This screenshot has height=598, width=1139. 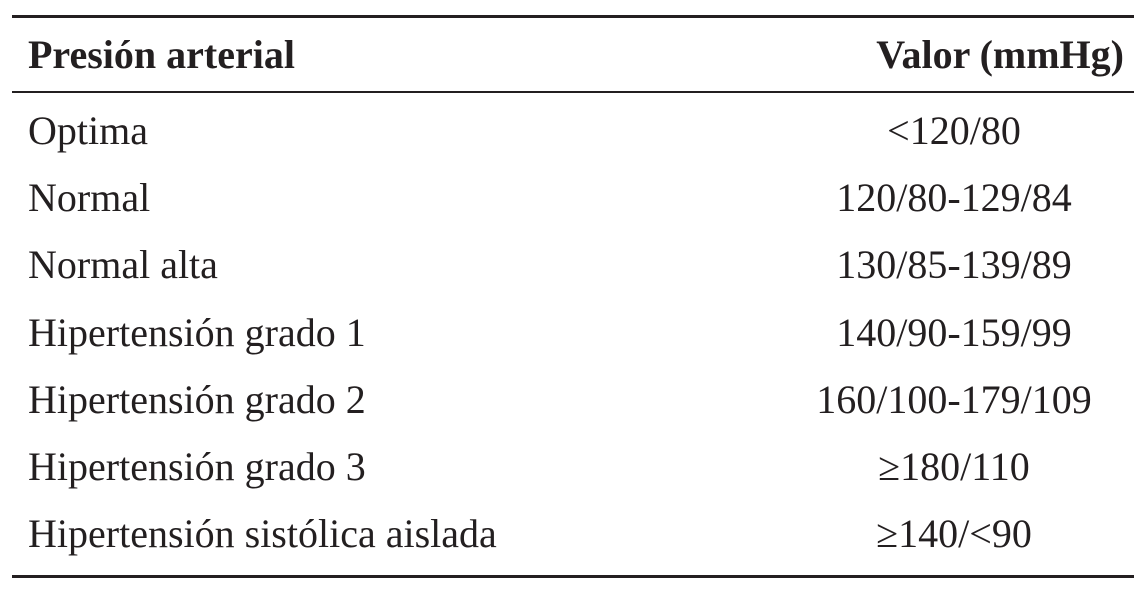 I want to click on row-label: Normal alta, so click(x=123, y=265).